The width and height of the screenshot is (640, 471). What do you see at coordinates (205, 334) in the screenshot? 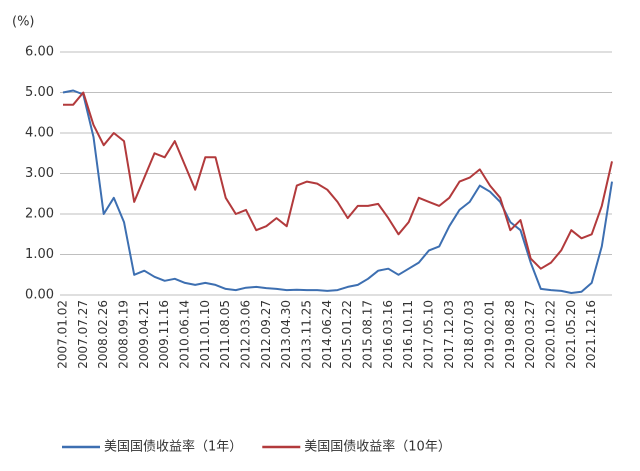
I see `x-tick-label: 2011.01.10` at bounding box center [205, 334].